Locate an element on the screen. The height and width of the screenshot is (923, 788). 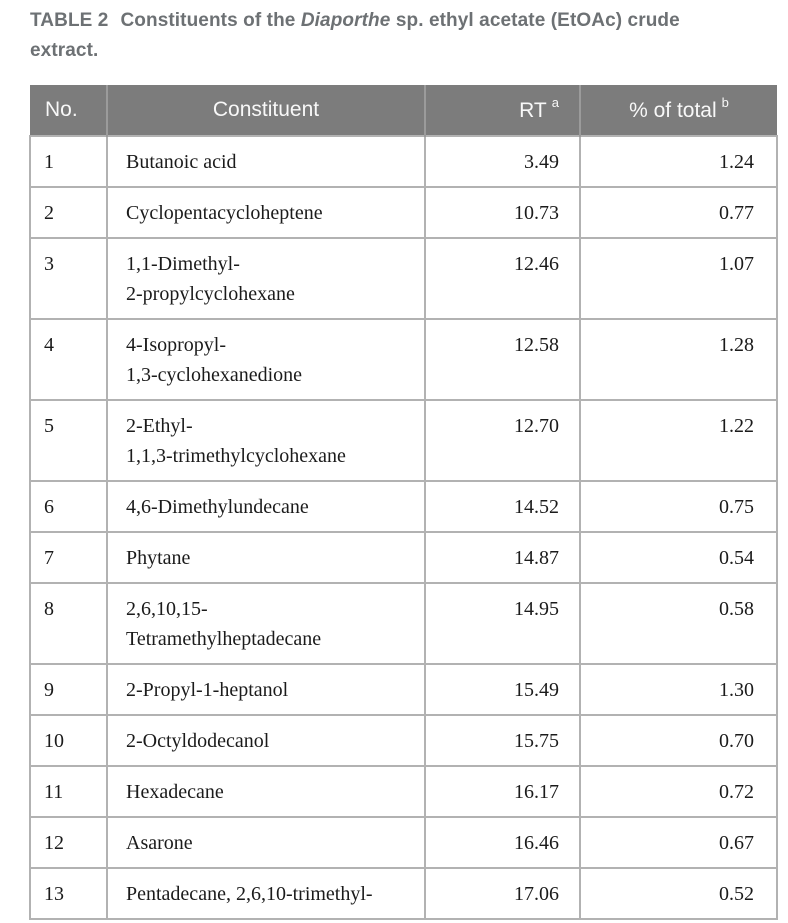
column-header-constituent: Constituent is located at coordinates (265, 110).